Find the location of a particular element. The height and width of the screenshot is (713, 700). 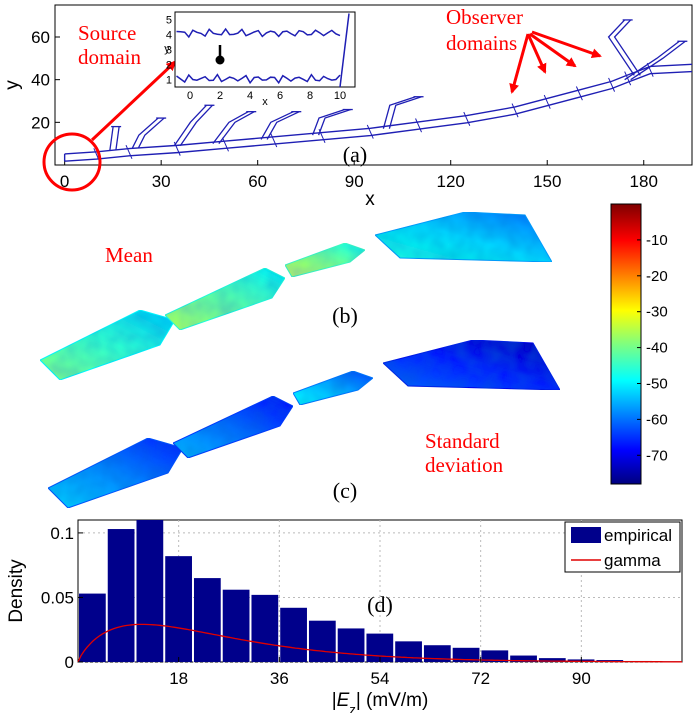

panel-a-y-ticks: 20 40 60 is located at coordinates (45, 80).